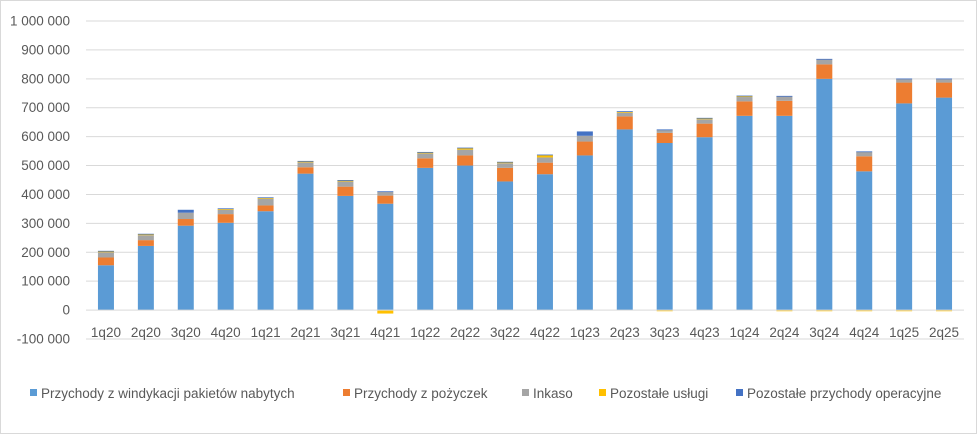  Describe the element at coordinates (106, 332) in the screenshot. I see `x-tick-label: 1q20` at that location.